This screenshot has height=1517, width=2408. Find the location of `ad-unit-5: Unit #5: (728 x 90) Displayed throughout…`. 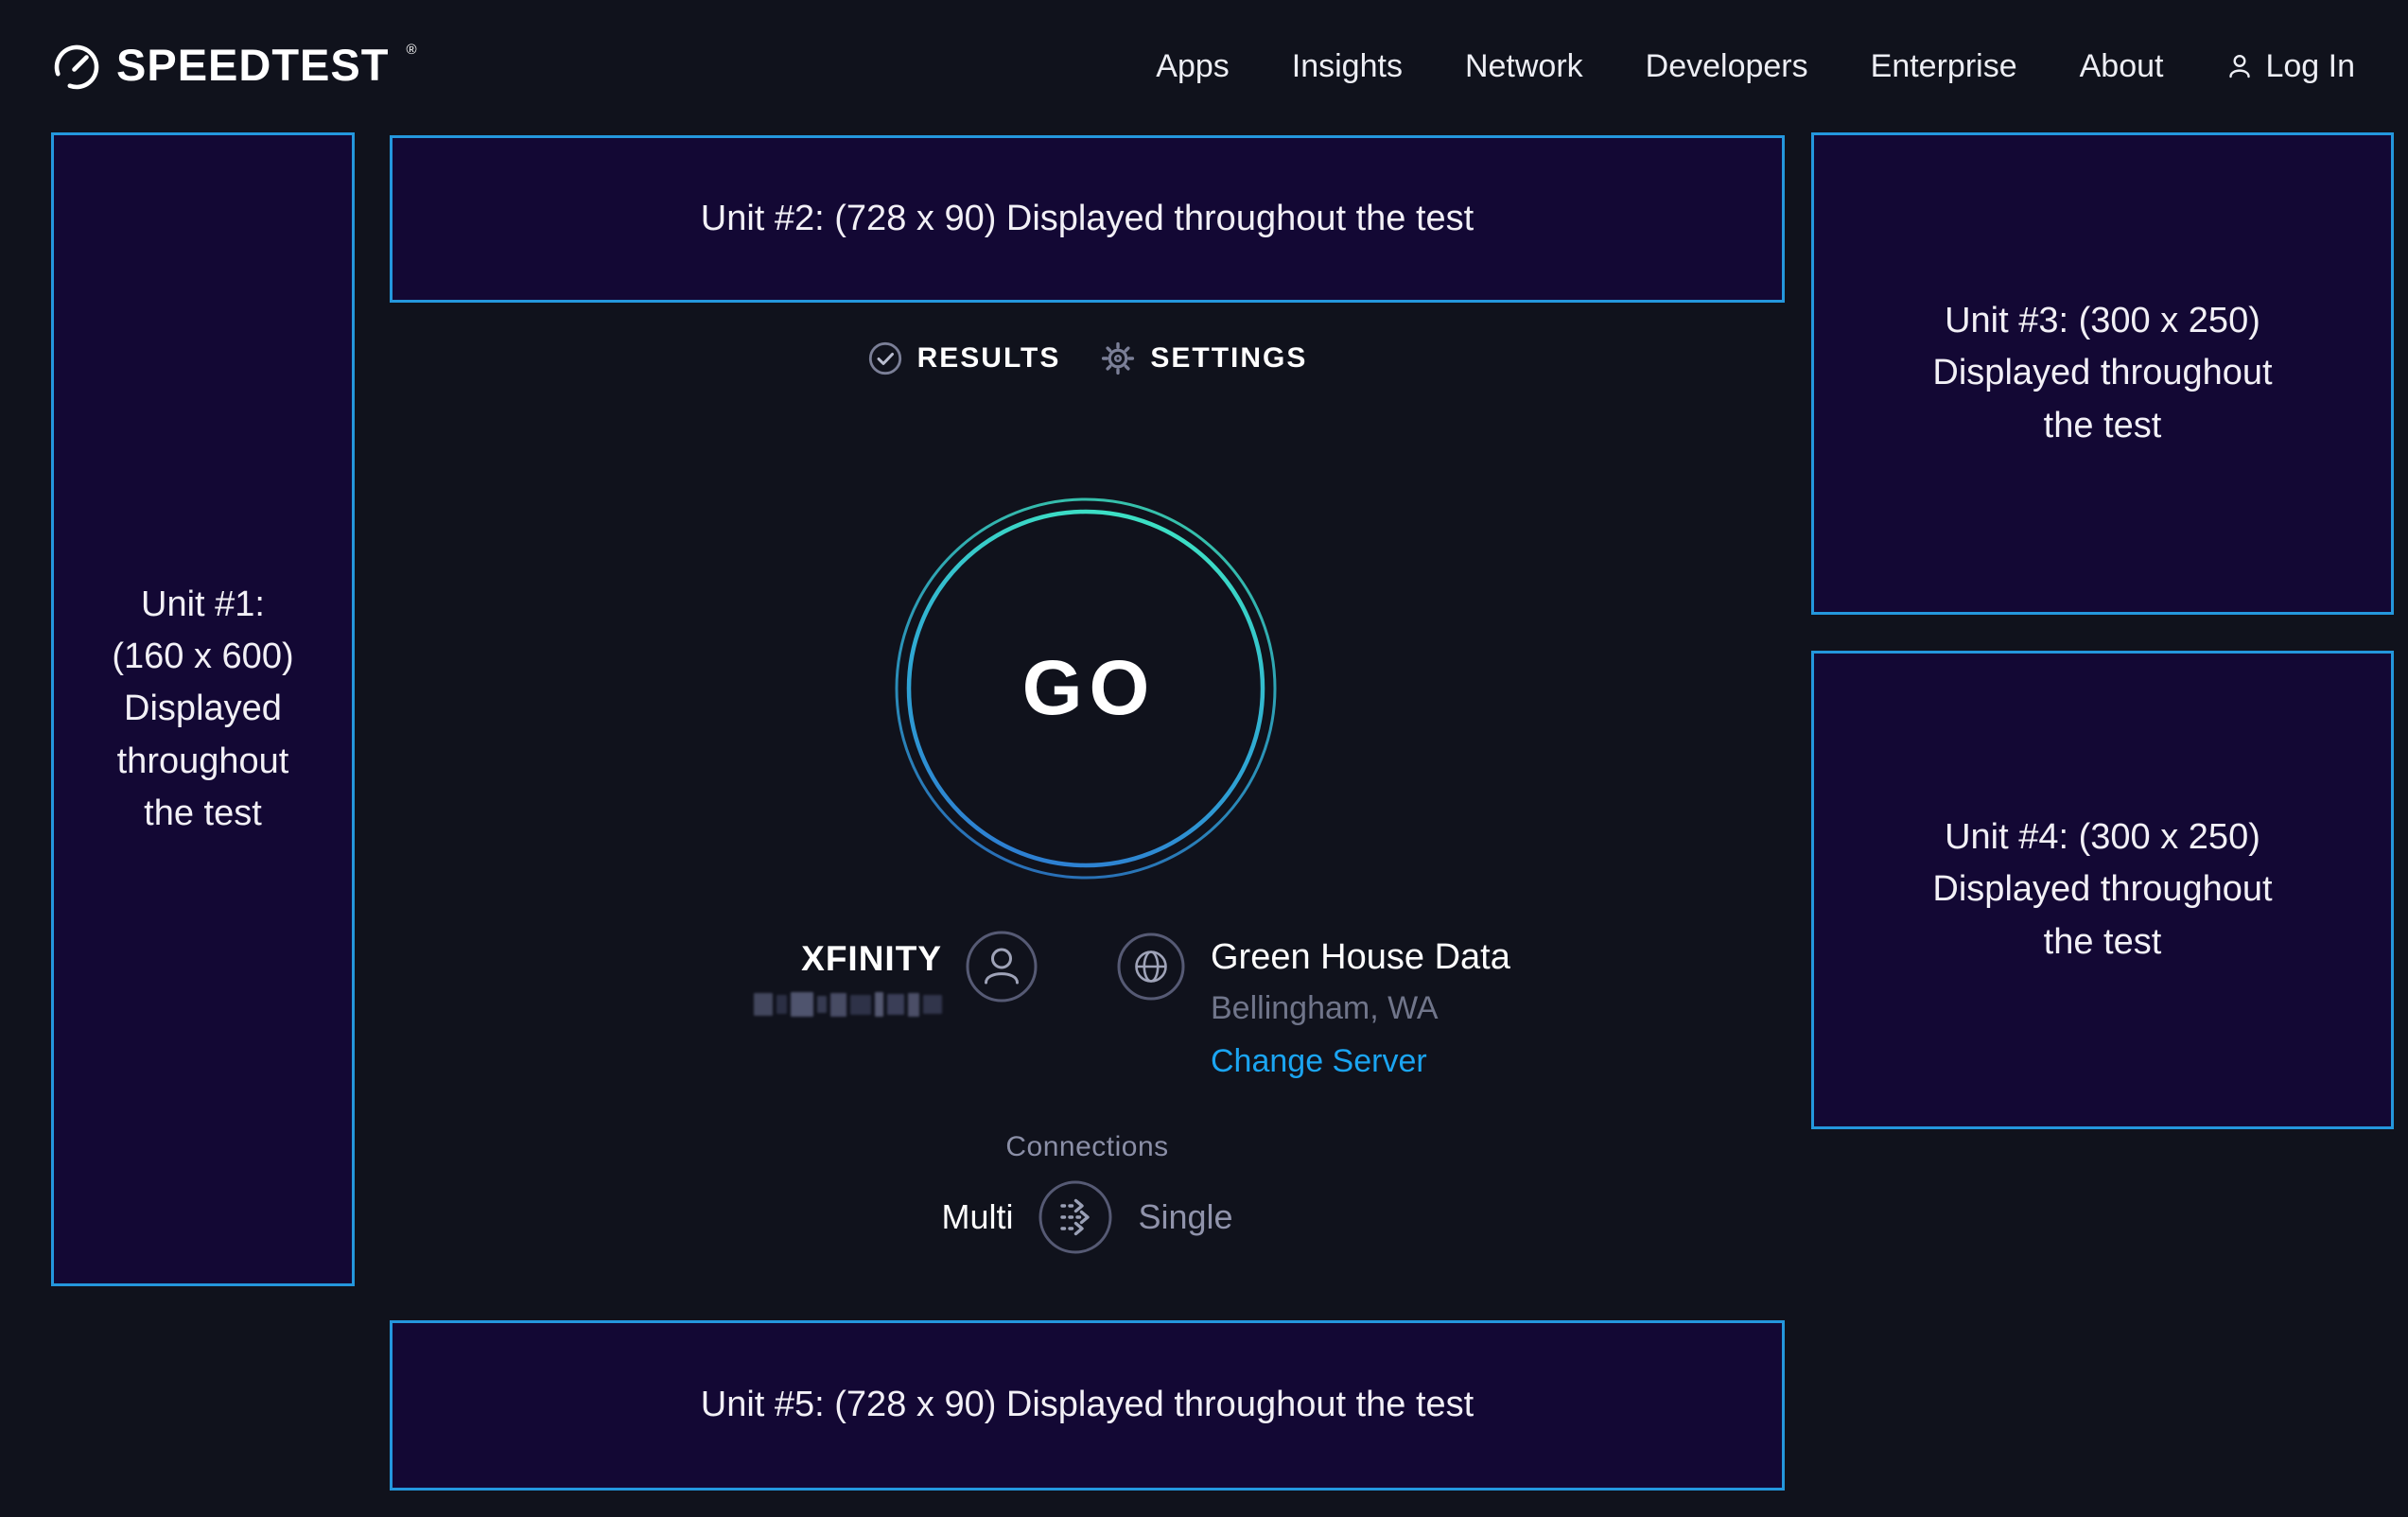

ad-unit-5: Unit #5: (728 x 90) Displayed throughout… is located at coordinates (1088, 1405).